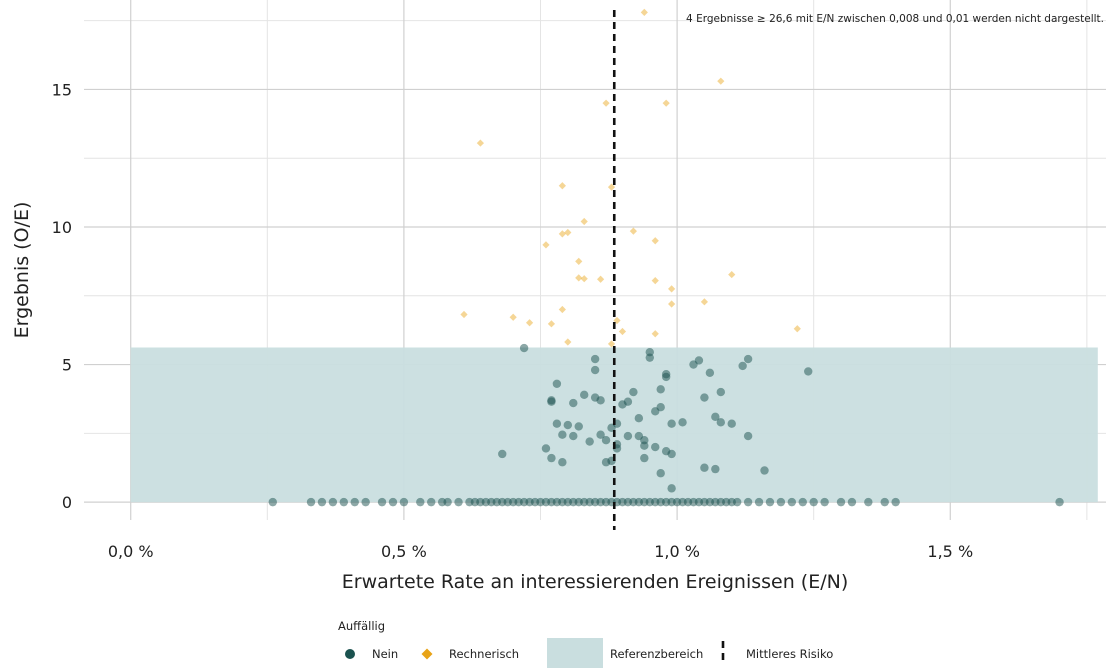  I want to click on legend-referenzbereich-swatch, so click(575, 653).